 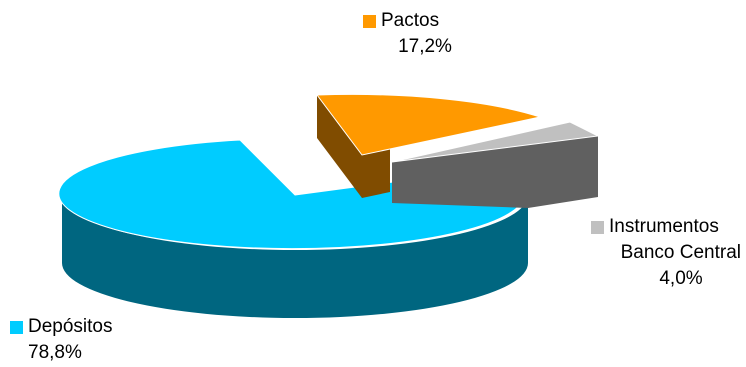 I want to click on label-instrumentos: Instrumentos Banco Central 4,0%, so click(x=665, y=253).